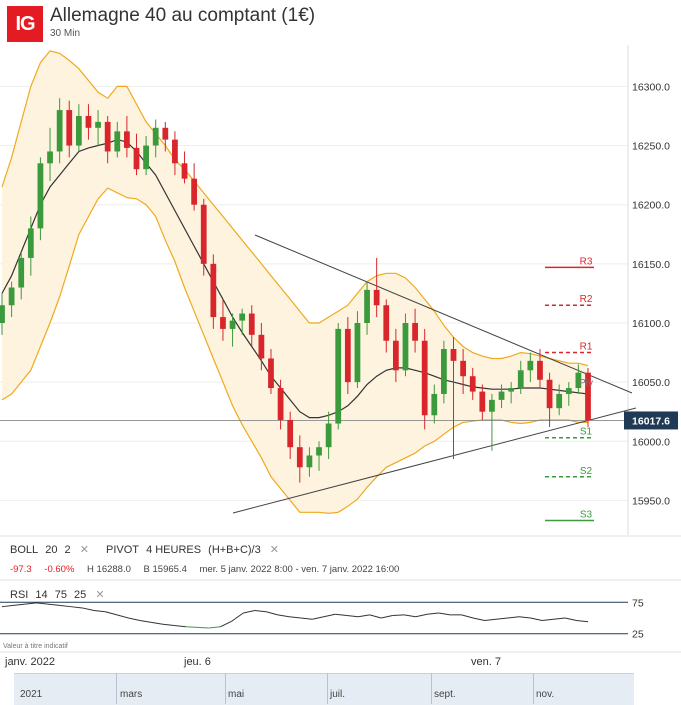 Image resolution: width=681 pixels, height=705 pixels. I want to click on boll-name: BOLL, so click(24, 550).